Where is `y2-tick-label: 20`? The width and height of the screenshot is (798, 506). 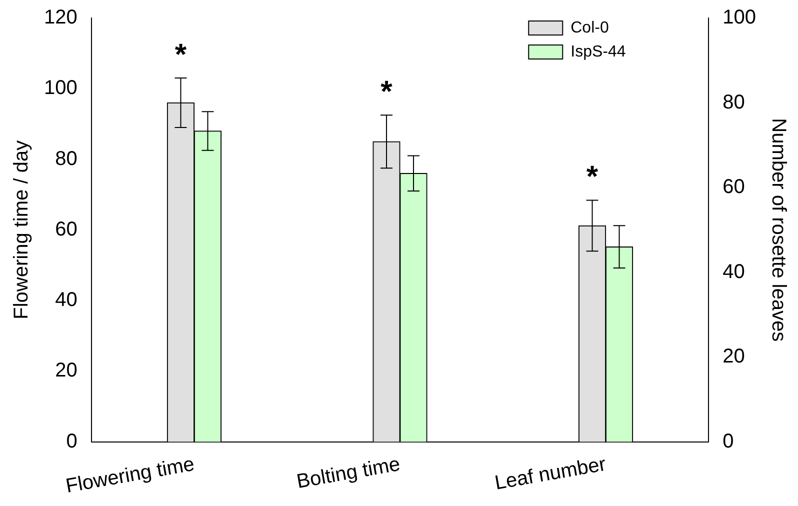 y2-tick-label: 20 is located at coordinates (733, 357).